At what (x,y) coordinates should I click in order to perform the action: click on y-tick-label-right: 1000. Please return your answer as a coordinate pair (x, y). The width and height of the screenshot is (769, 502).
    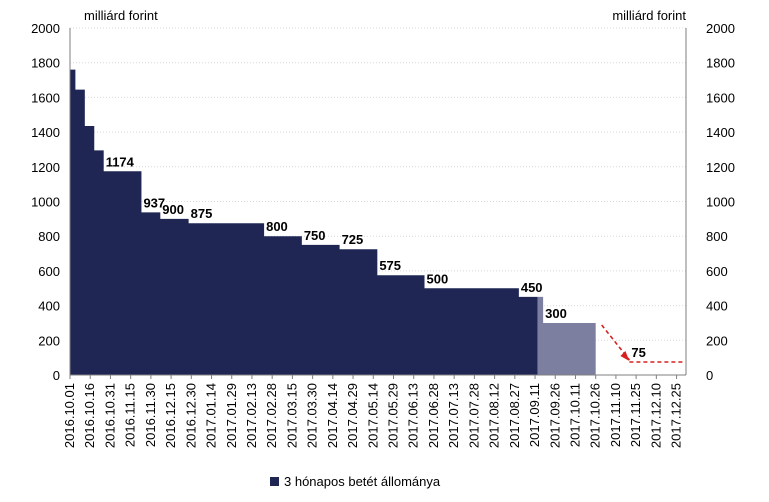
    Looking at the image, I should click on (720, 202).